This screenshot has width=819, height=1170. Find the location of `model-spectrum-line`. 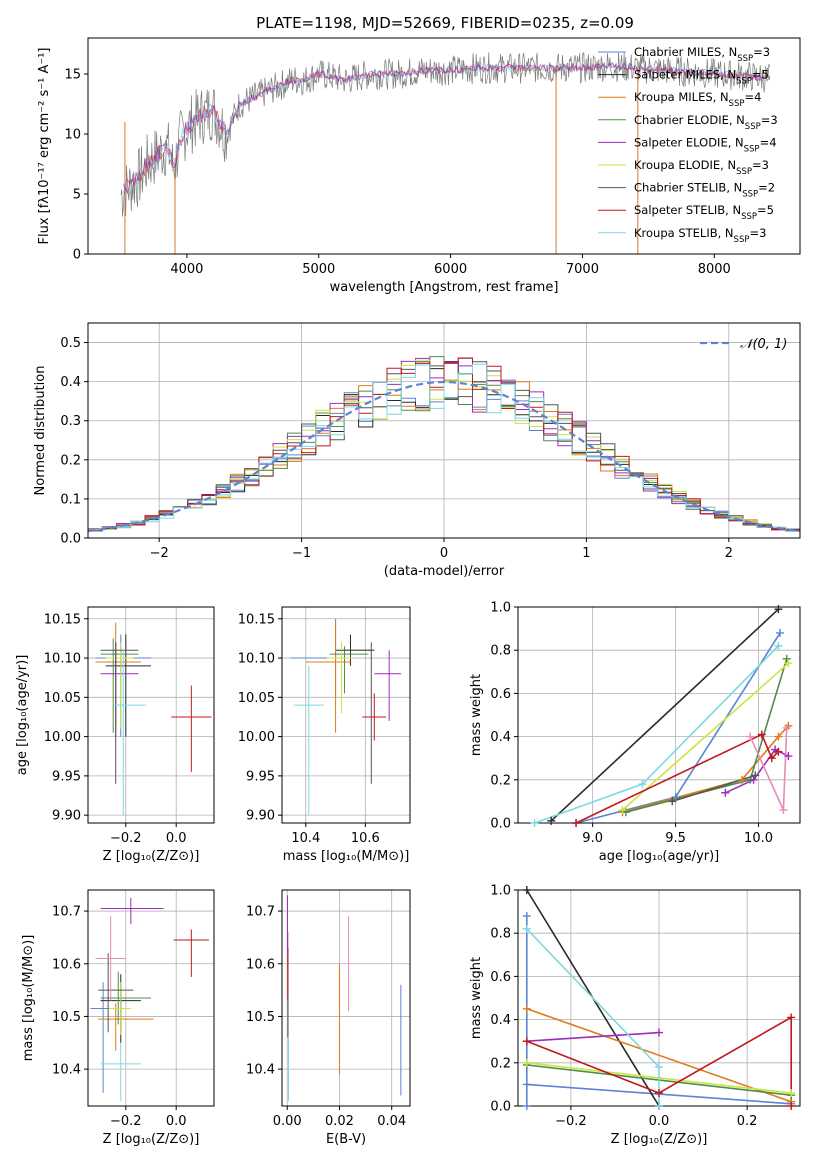

model-spectrum-line is located at coordinates (447, 128).